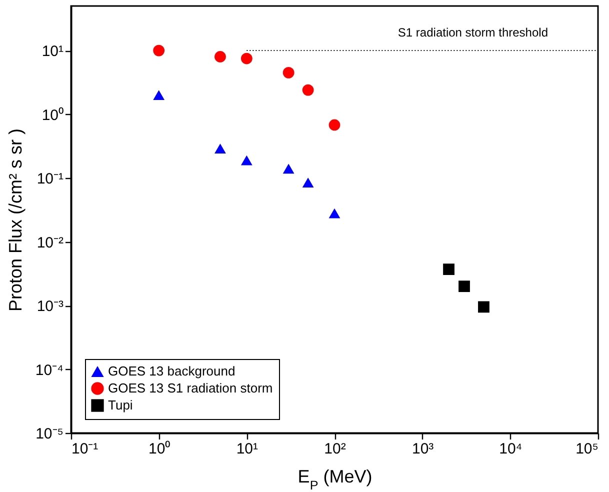 The image size is (609, 492). Describe the element at coordinates (423, 449) in the screenshot. I see `x-tick-label: 10³` at that location.